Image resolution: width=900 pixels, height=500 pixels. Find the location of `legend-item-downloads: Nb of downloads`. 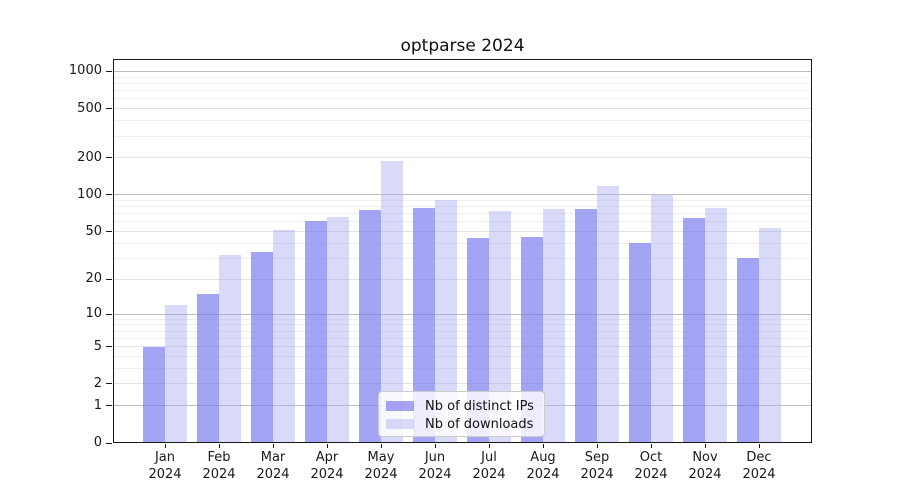

legend-item-downloads: Nb of downloads is located at coordinates (465, 424).